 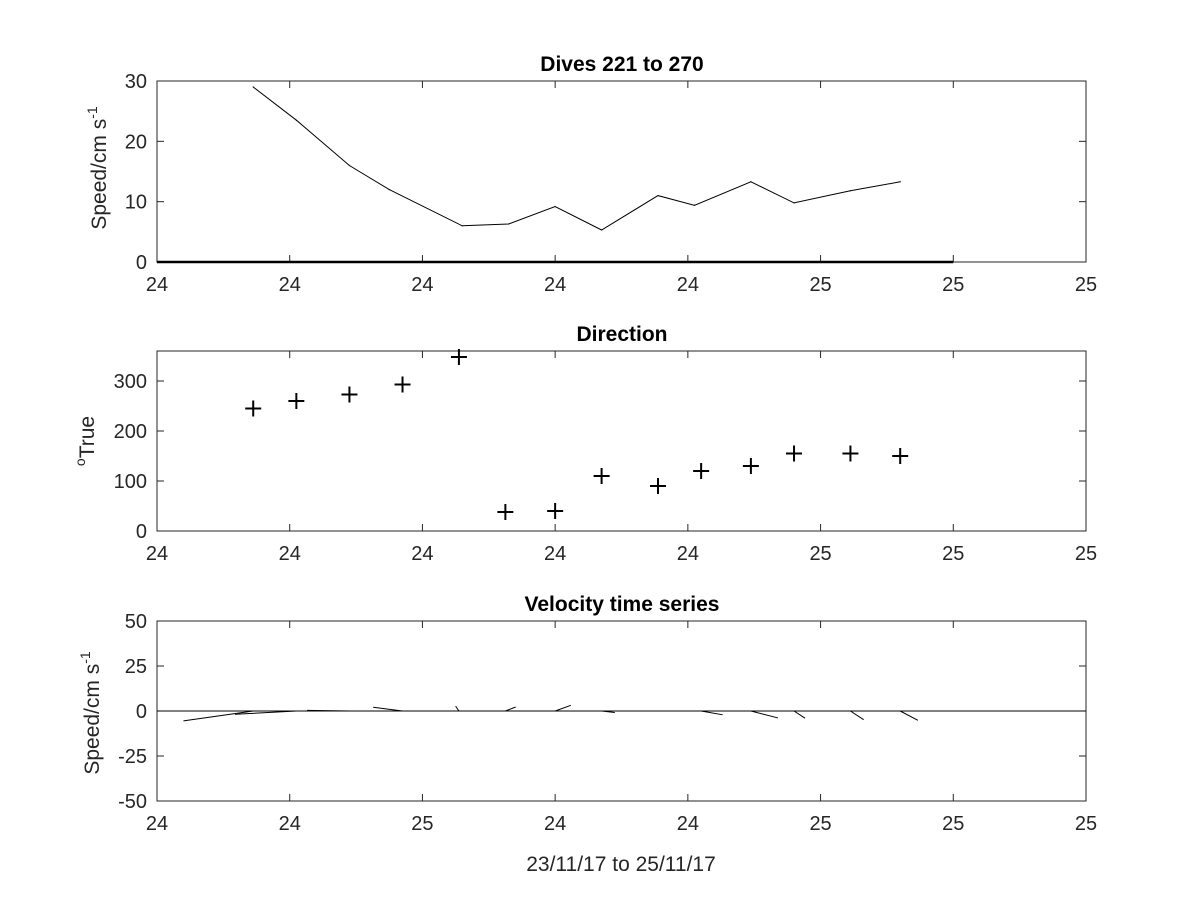 I want to click on speed-panel-y-tick-label: 0, so click(x=141, y=263).